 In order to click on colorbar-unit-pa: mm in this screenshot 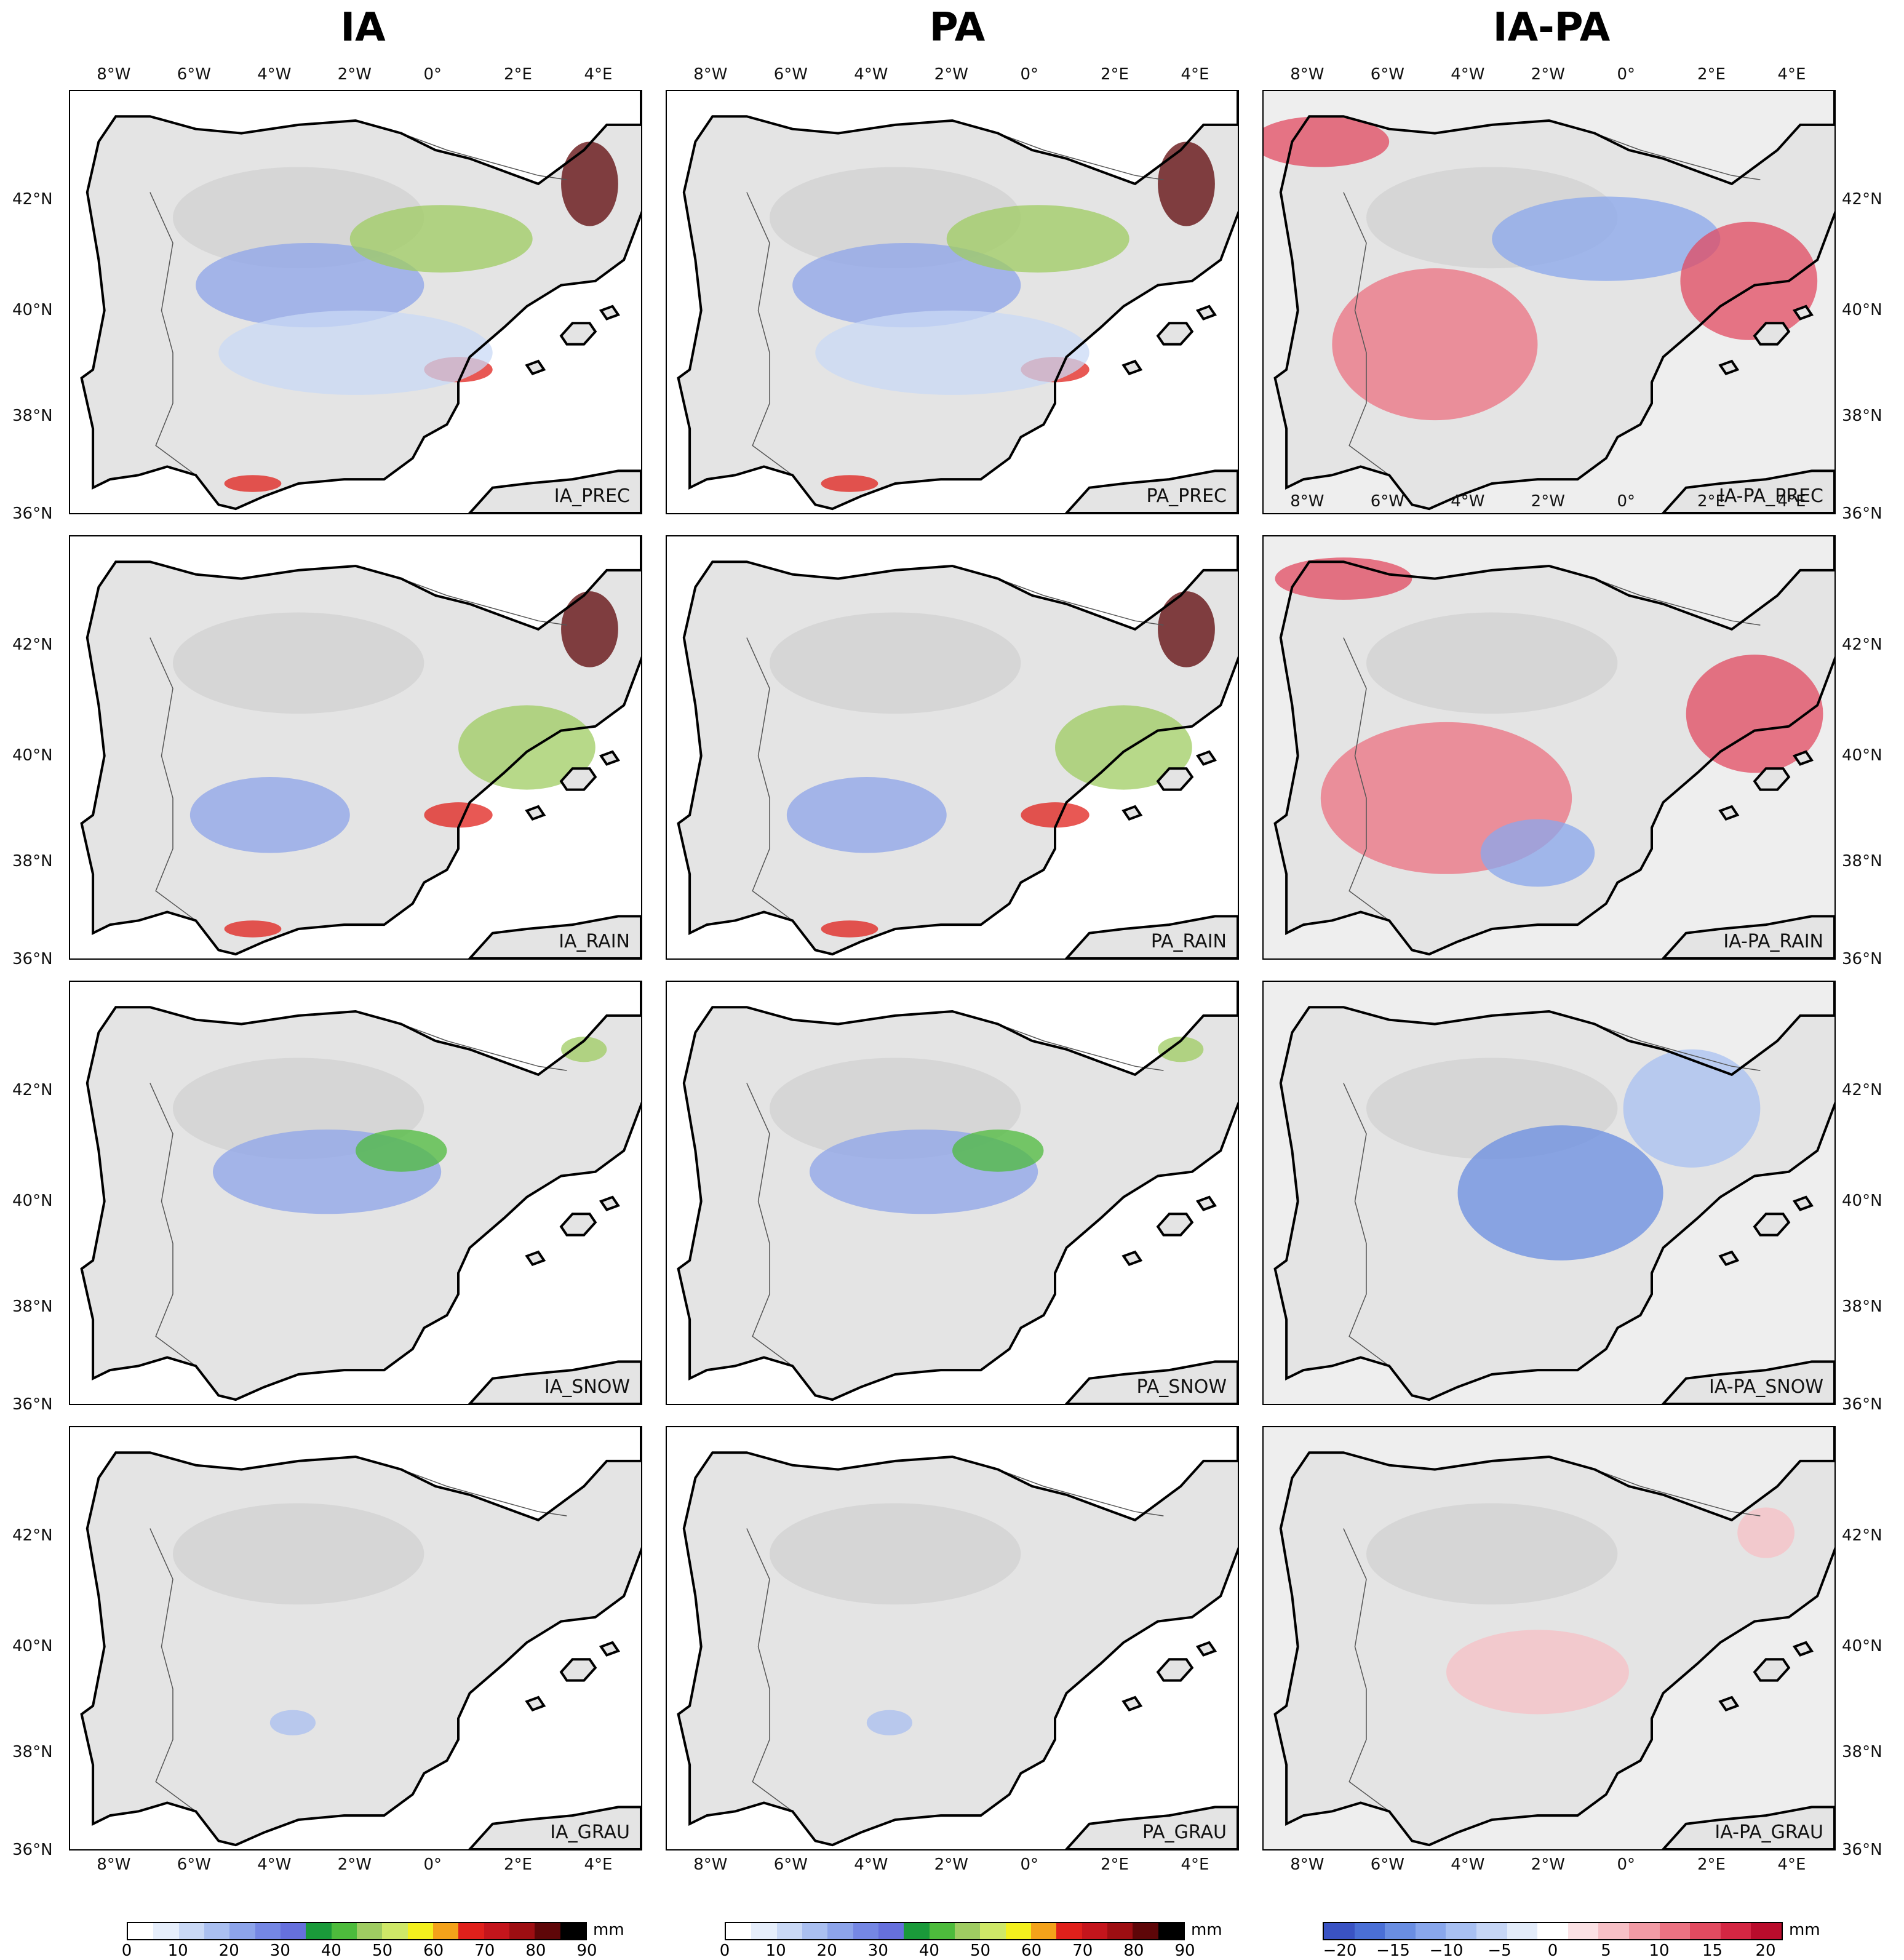, I will do `click(1207, 1930)`.